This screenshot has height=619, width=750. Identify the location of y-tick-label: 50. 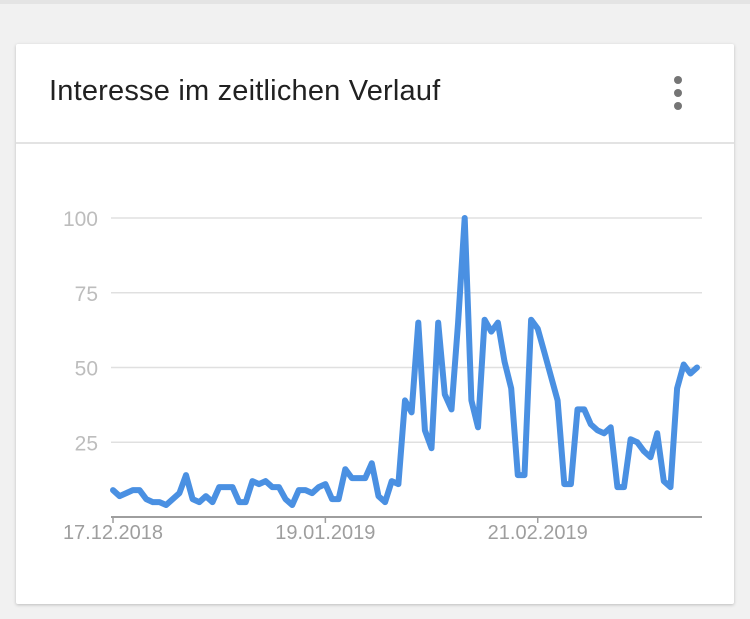
(86, 369).